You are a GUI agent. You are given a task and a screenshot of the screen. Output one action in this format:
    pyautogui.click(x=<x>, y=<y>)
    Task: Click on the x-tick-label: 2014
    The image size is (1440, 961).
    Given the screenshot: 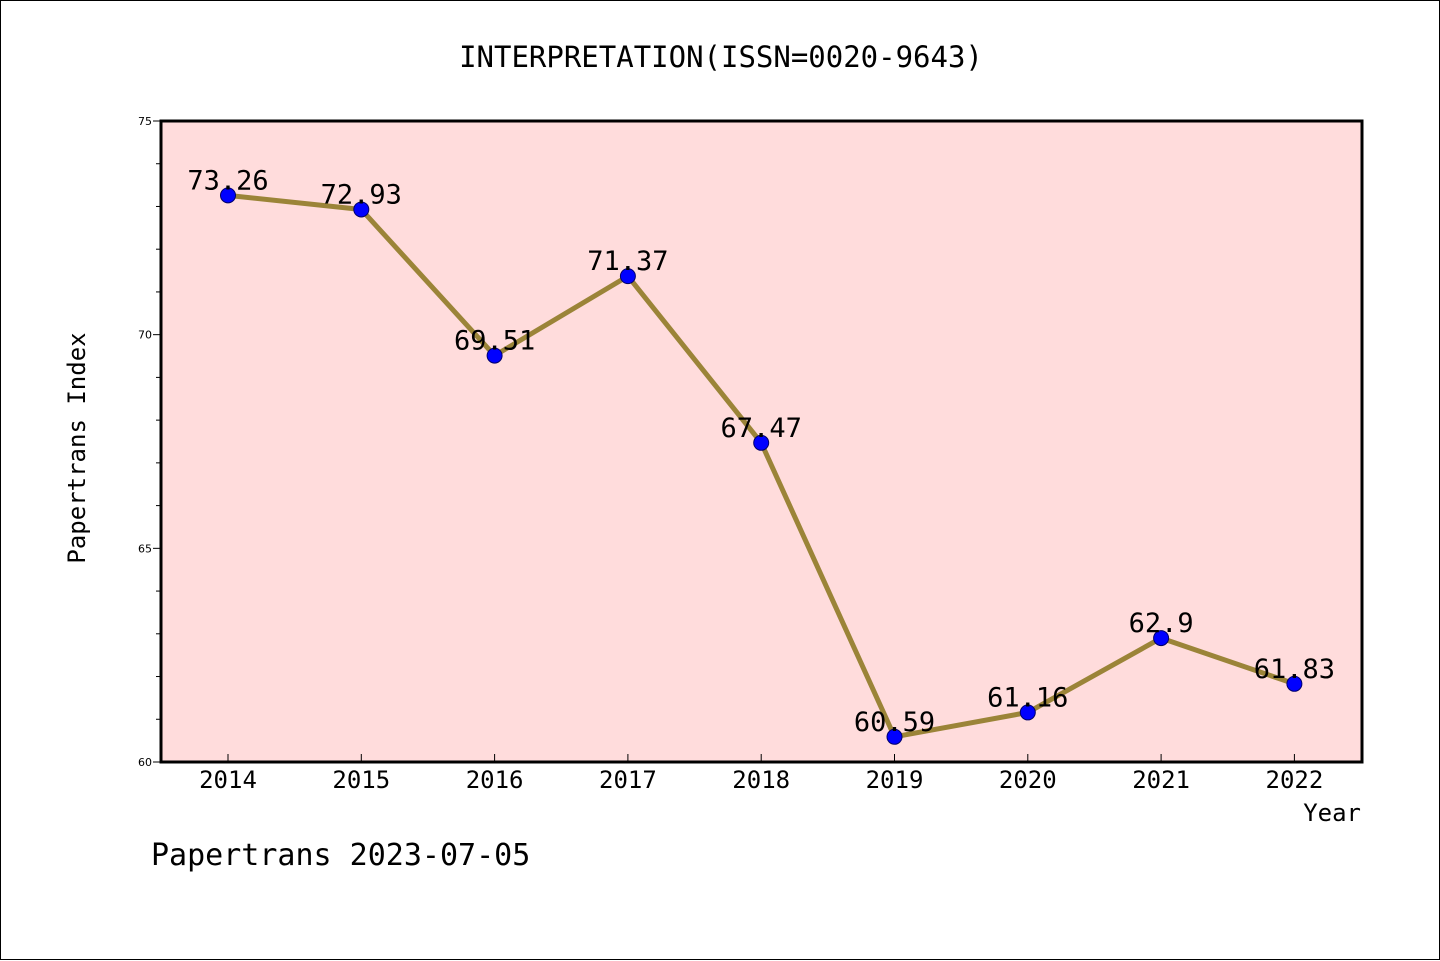 What is the action you would take?
    pyautogui.click(x=228, y=780)
    